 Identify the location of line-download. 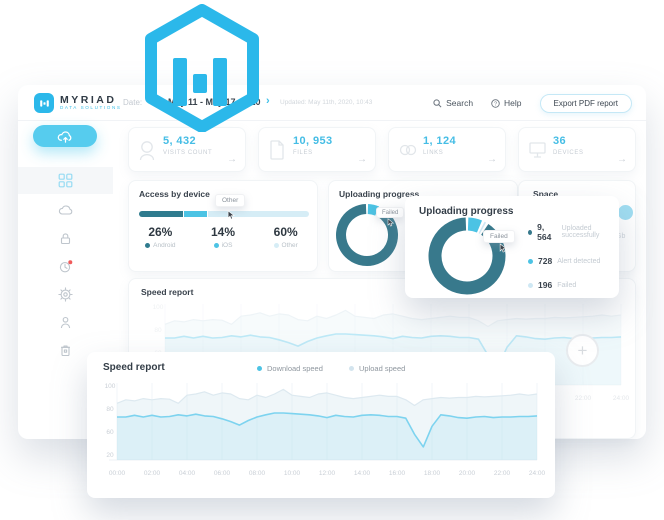
(393, 351).